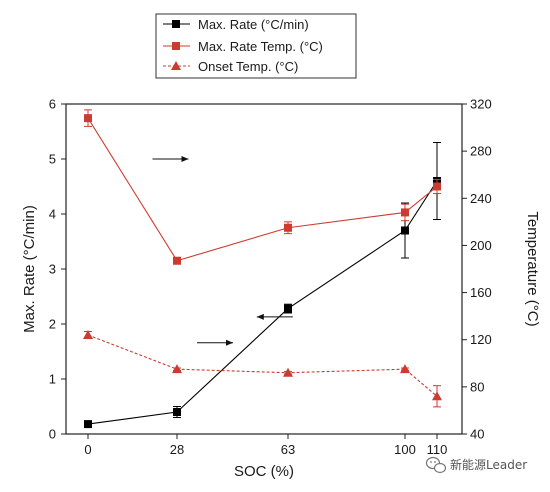 This screenshot has height=492, width=550. Describe the element at coordinates (52, 214) in the screenshot. I see `left-y-tick-label: 4` at that location.